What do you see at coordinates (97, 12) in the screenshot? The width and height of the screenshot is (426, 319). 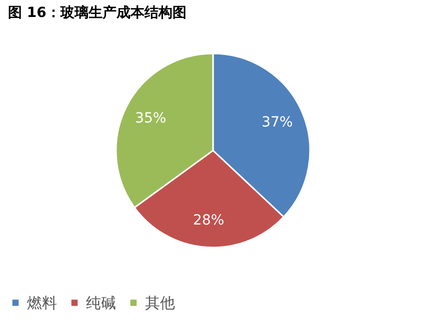 I see `chart-title: 图 16：玻璃生产成本结构图` at bounding box center [97, 12].